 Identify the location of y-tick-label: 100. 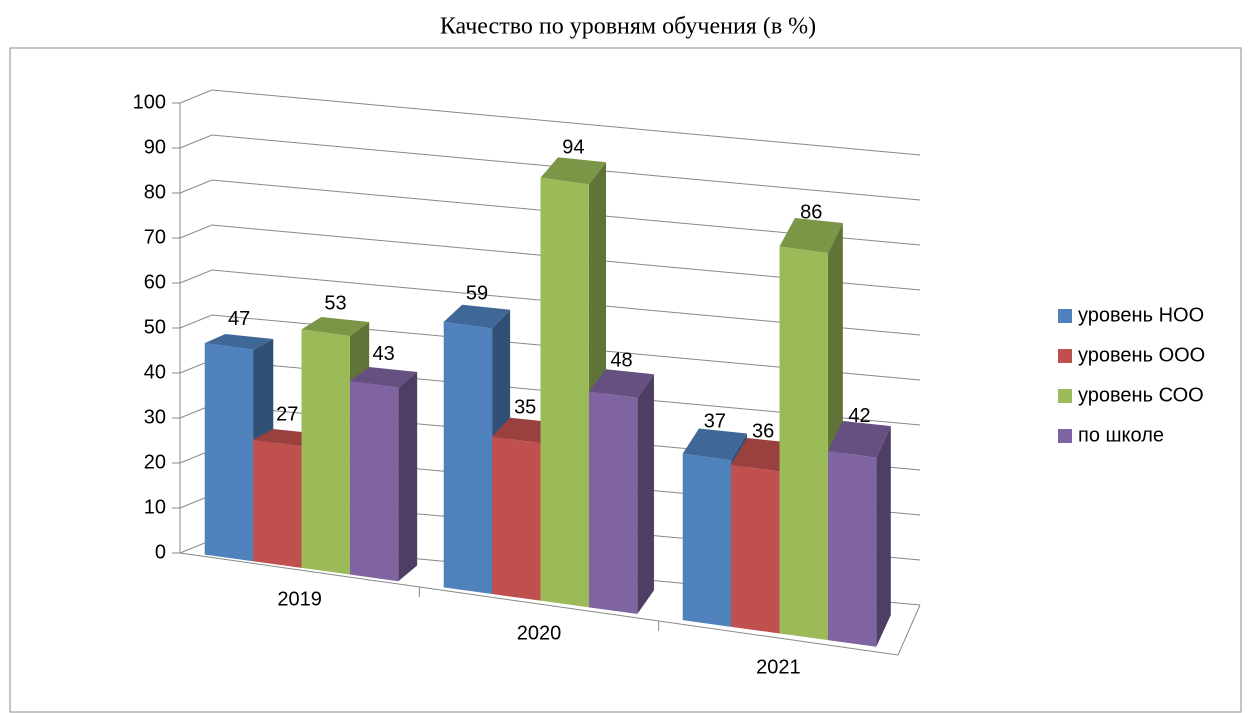
(149, 102).